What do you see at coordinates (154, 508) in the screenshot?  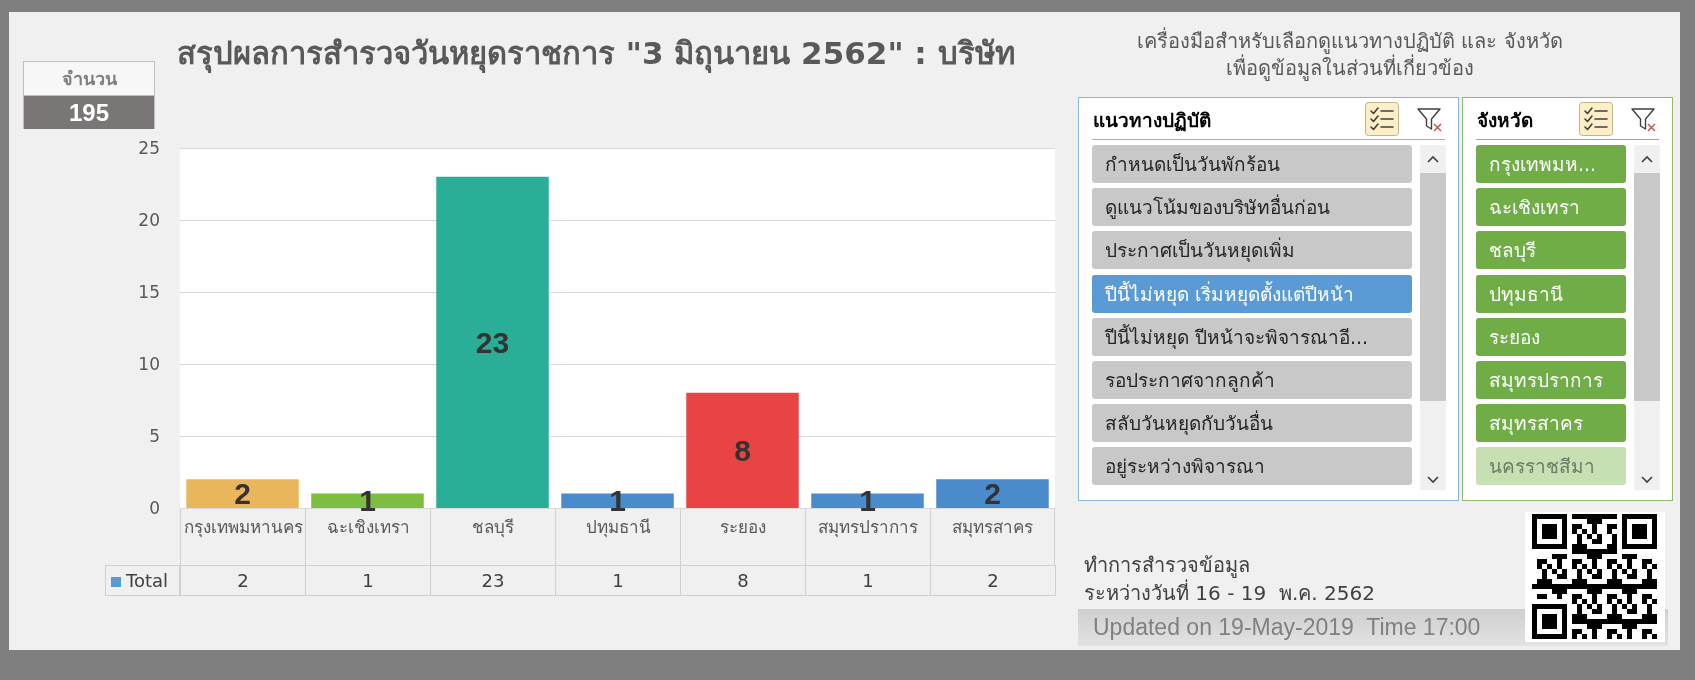 I see `y-tick-label: 0` at bounding box center [154, 508].